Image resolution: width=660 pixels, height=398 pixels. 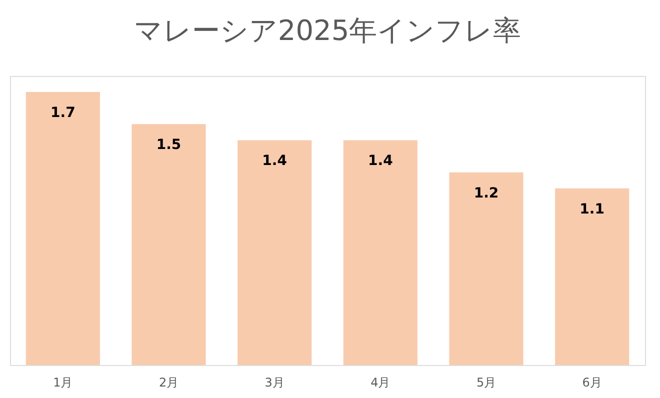 I want to click on x-tick-label: 6月, so click(x=592, y=383).